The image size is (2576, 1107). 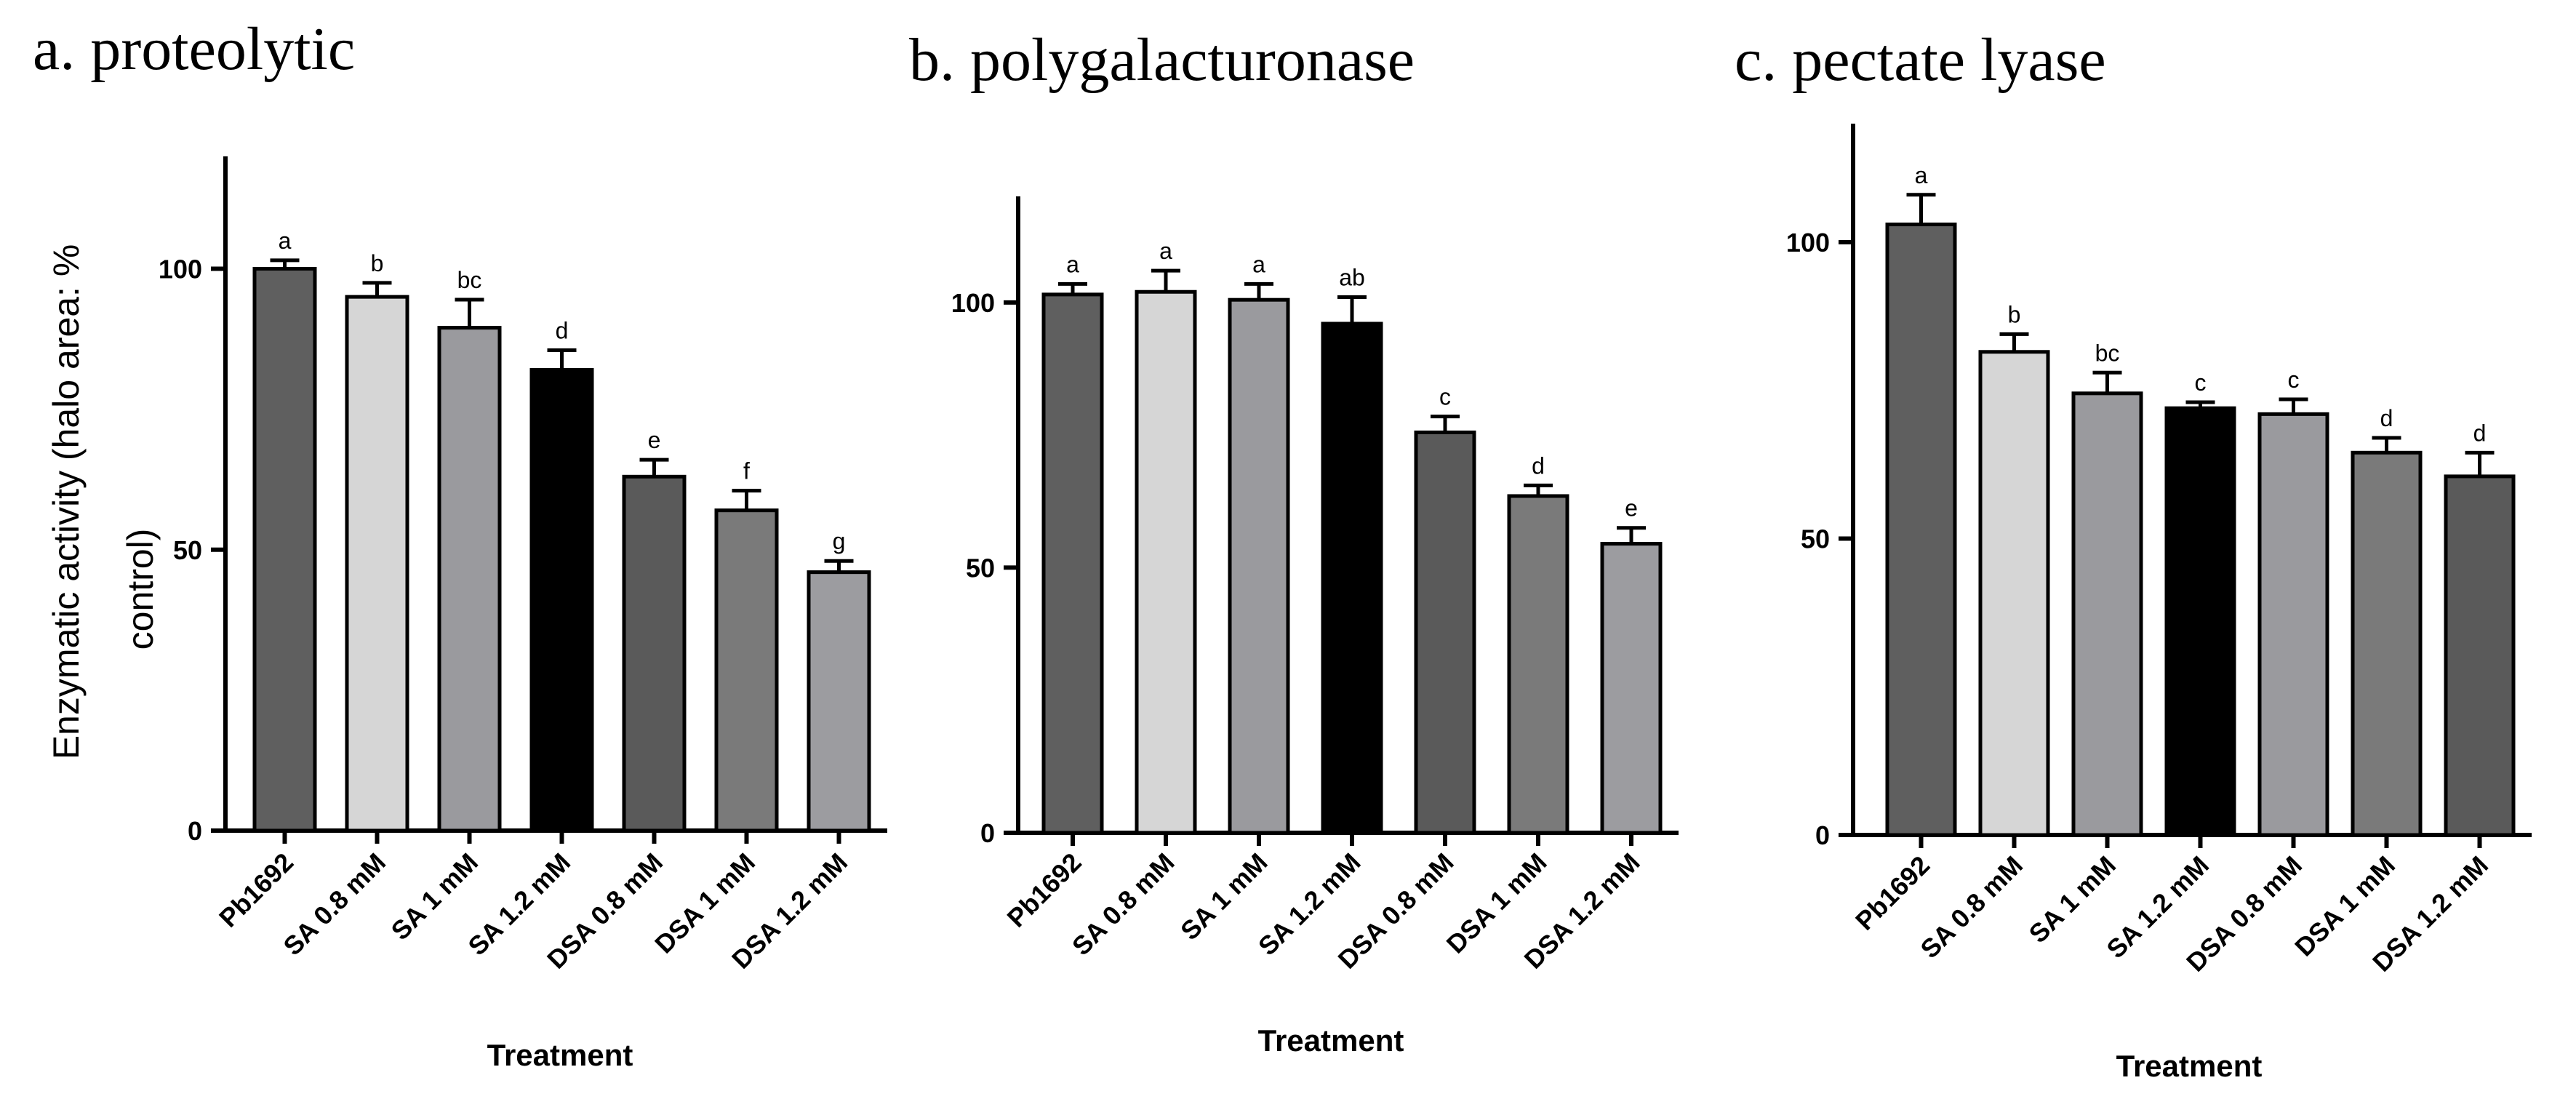 What do you see at coordinates (66, 502) in the screenshot?
I see `shared-ylabel-line1: Enzymatic activity (halo area: %` at bounding box center [66, 502].